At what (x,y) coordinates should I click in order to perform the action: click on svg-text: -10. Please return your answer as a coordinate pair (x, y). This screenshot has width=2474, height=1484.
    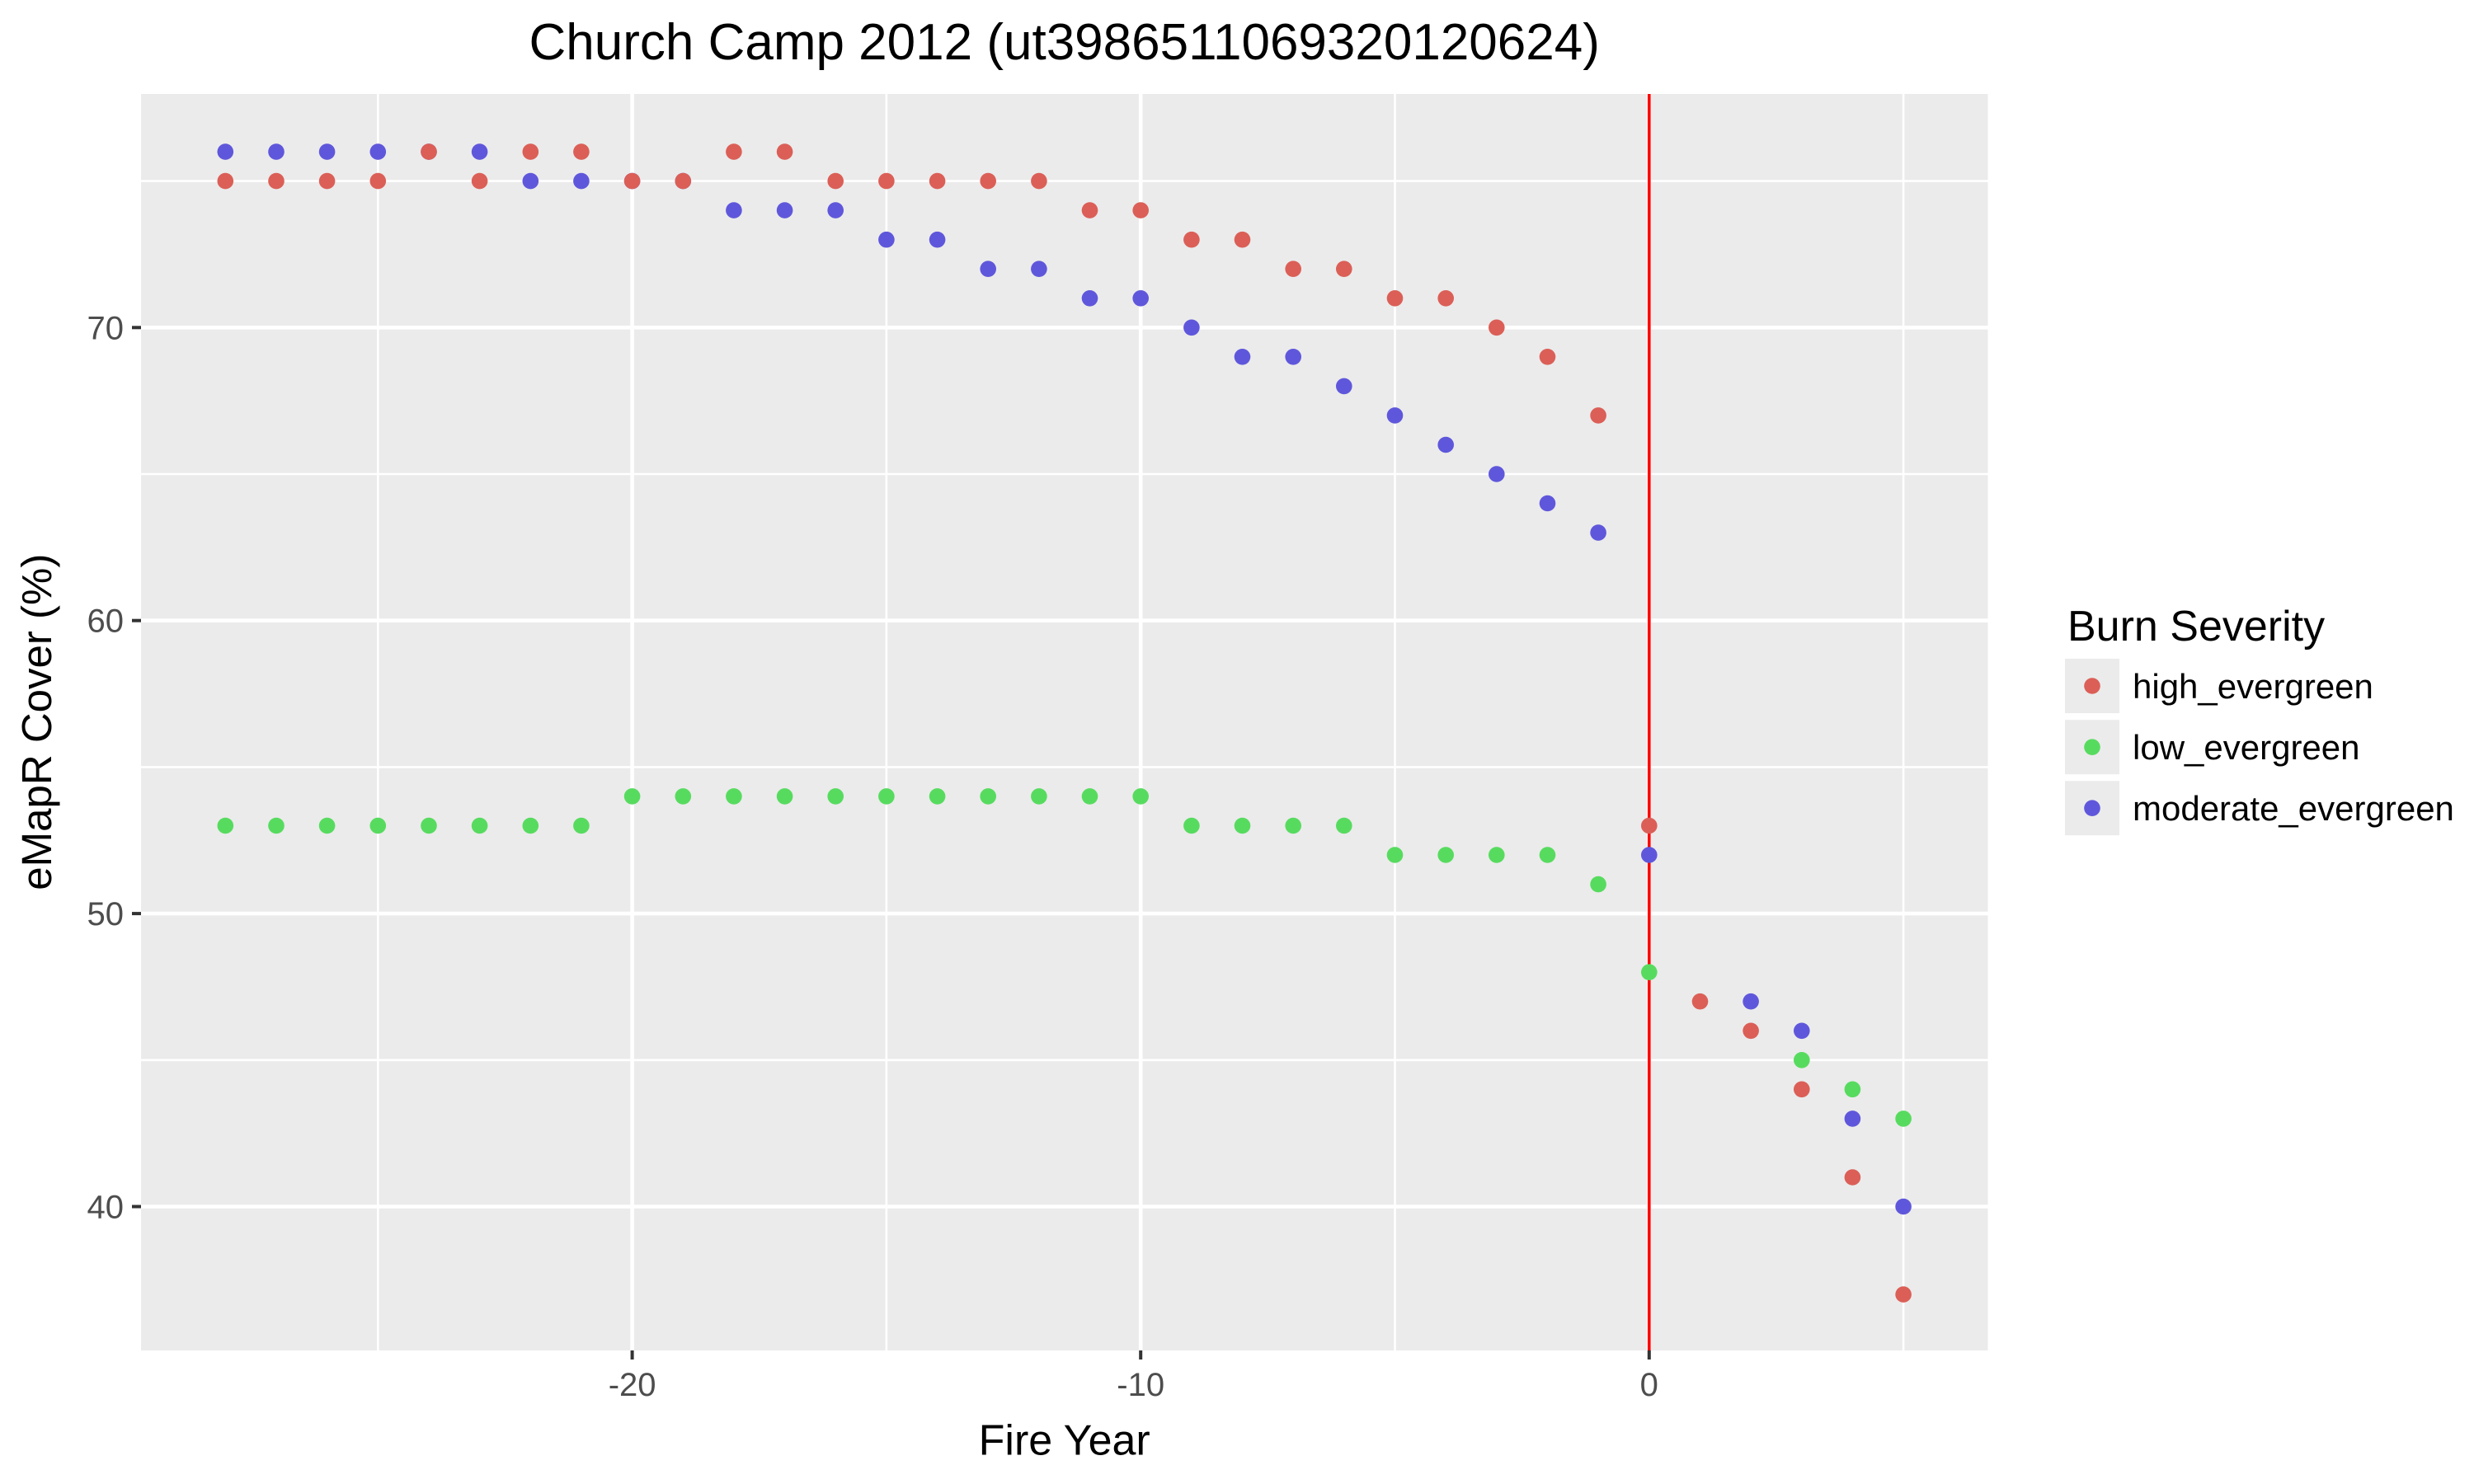
    Looking at the image, I should click on (1140, 1385).